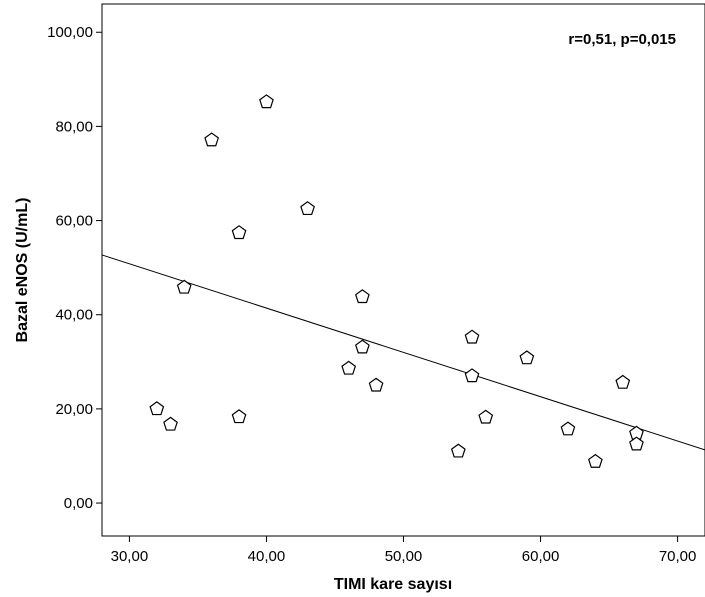 The height and width of the screenshot is (597, 705). What do you see at coordinates (74, 268) in the screenshot?
I see `y-axis: 0,00 20,00 40,00 60,00 80,00 100,00` at bounding box center [74, 268].